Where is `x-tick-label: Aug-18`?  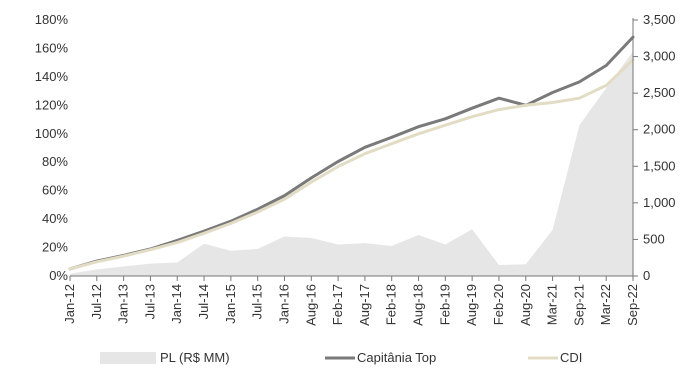 x-tick-label: Aug-18 is located at coordinates (418, 305).